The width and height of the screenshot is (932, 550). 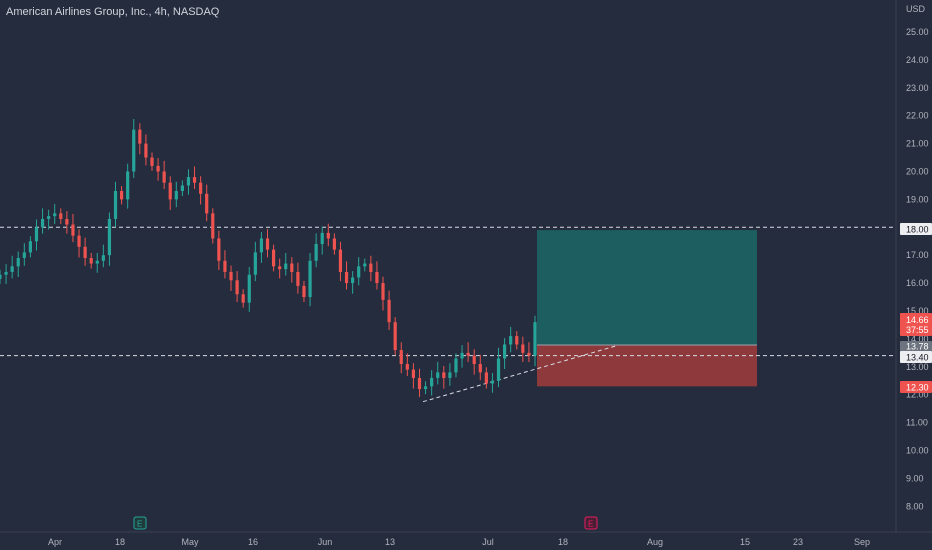 I want to click on price-axis-panel, so click(x=914, y=266).